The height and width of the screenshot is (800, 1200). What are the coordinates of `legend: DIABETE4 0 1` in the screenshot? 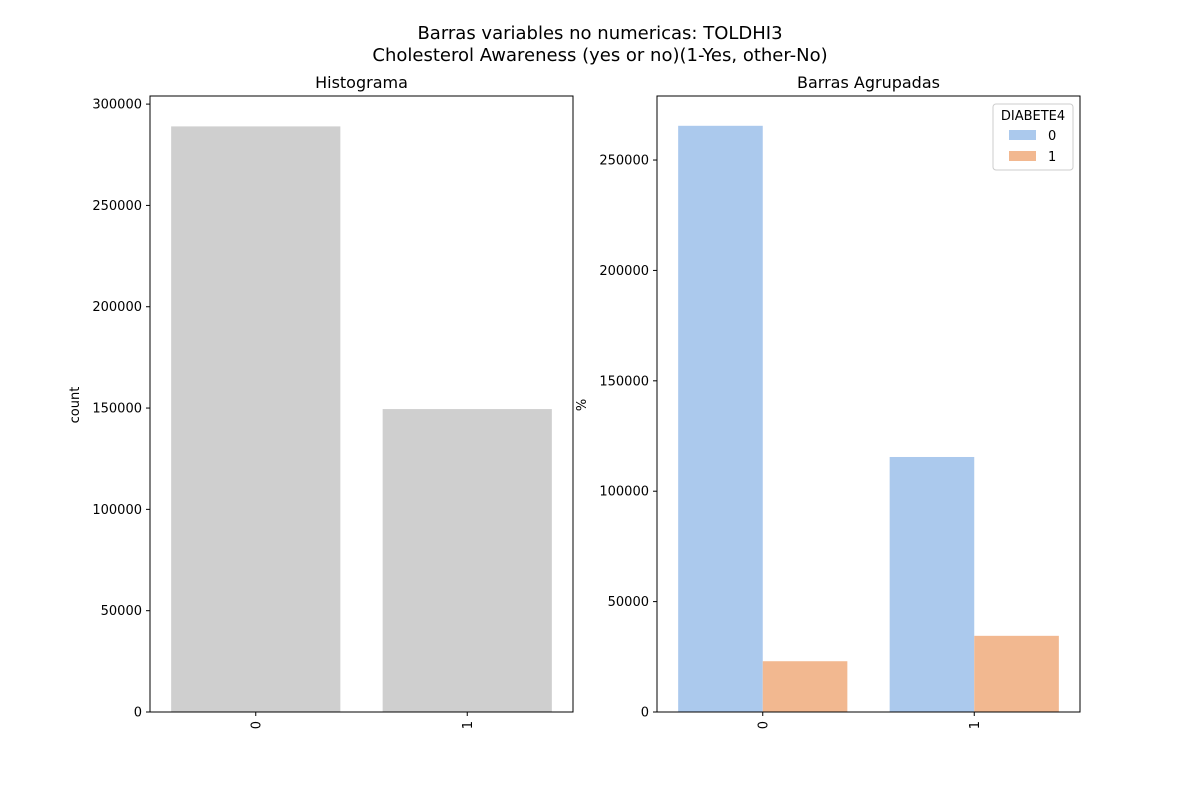 It's located at (1033, 137).